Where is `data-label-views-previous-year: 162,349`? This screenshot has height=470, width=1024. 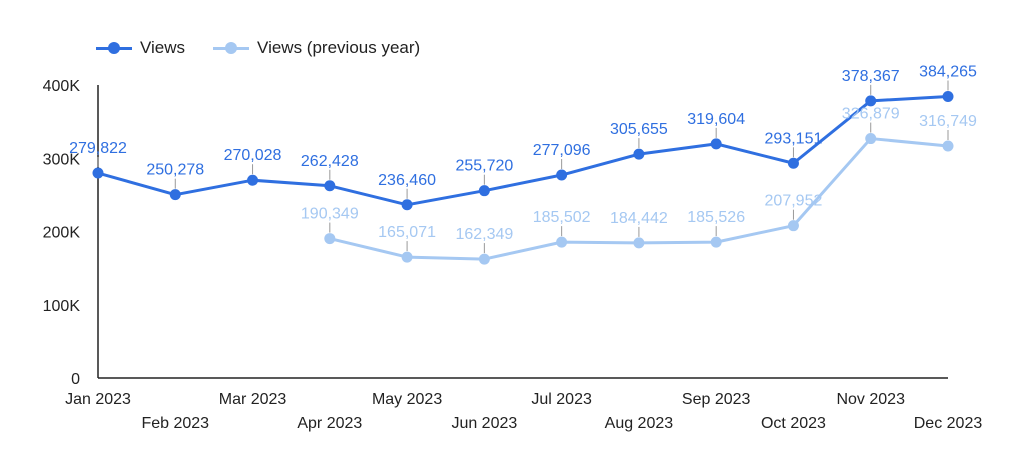 data-label-views-previous-year: 162,349 is located at coordinates (484, 234).